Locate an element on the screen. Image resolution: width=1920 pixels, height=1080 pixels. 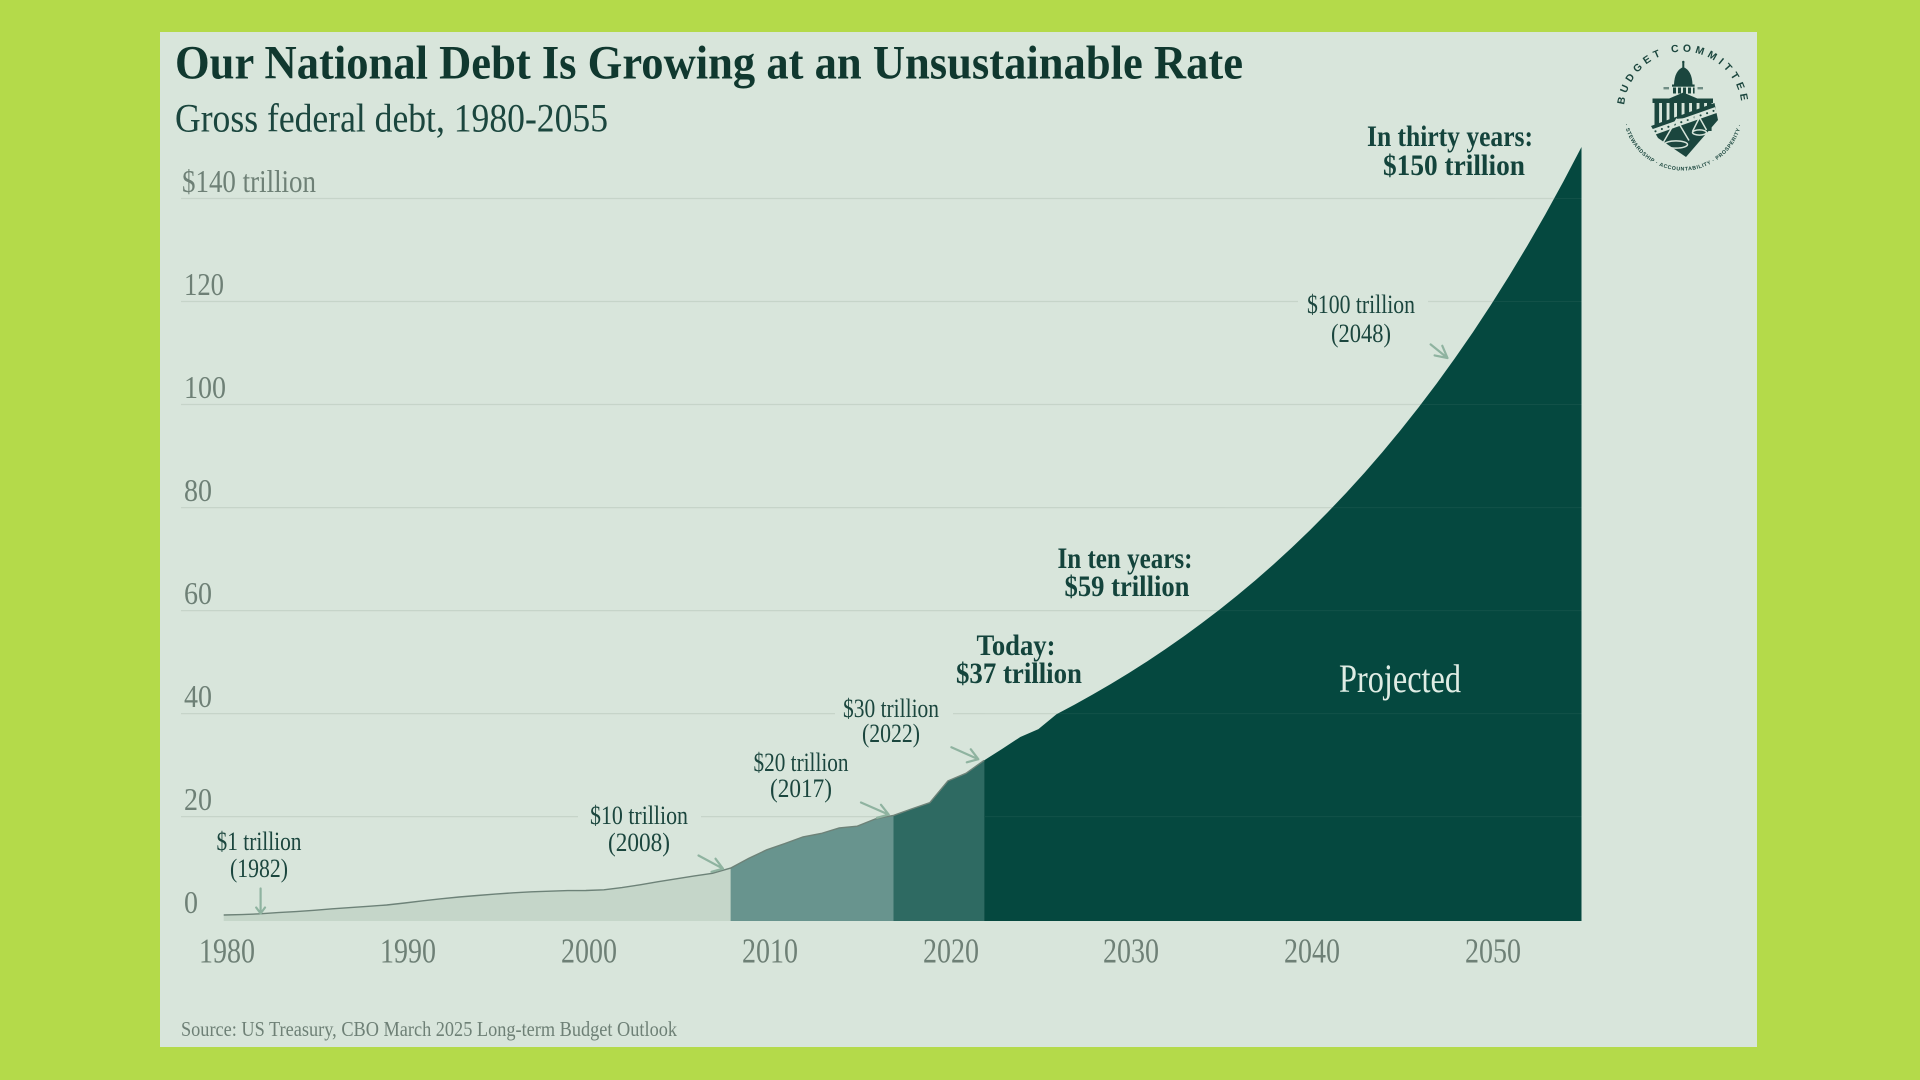
svg-text: 20 is located at coordinates (198, 799).